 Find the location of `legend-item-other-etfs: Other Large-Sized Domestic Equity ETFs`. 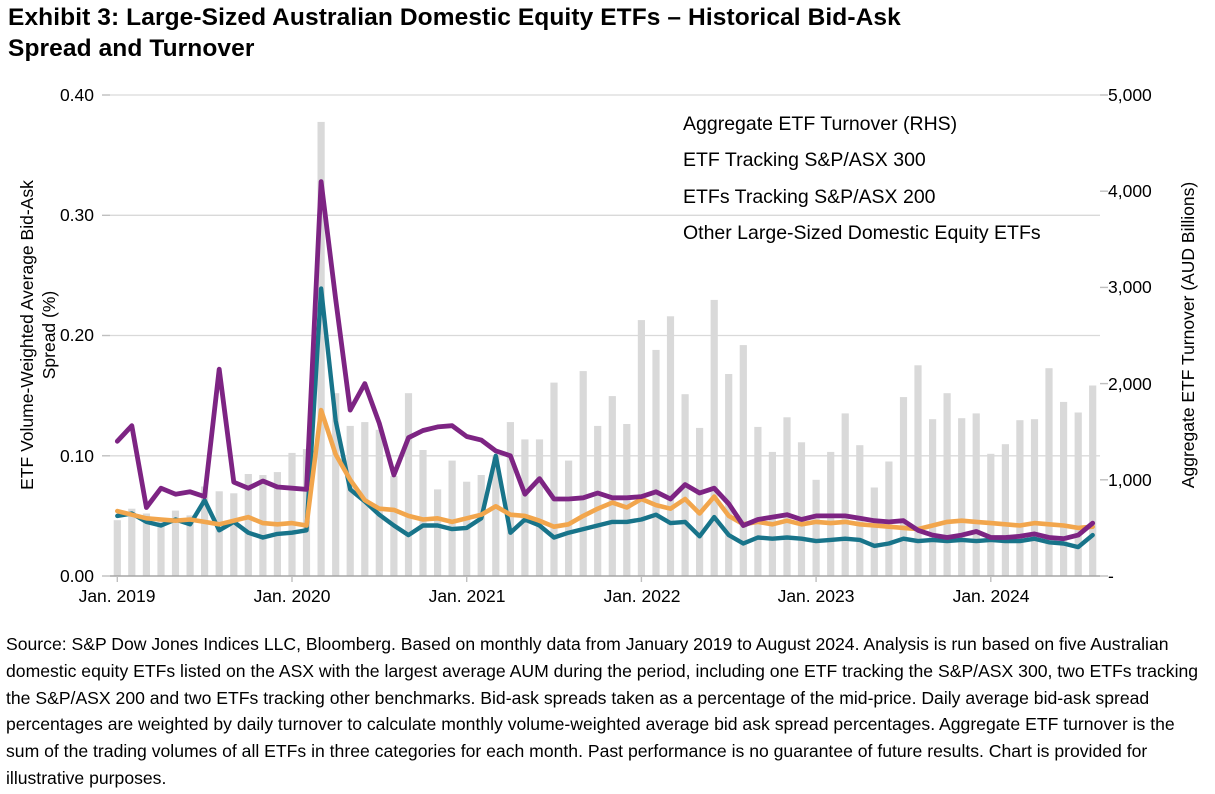

legend-item-other-etfs: Other Large-Sized Domestic Equity ETFs is located at coordinates (834, 234).